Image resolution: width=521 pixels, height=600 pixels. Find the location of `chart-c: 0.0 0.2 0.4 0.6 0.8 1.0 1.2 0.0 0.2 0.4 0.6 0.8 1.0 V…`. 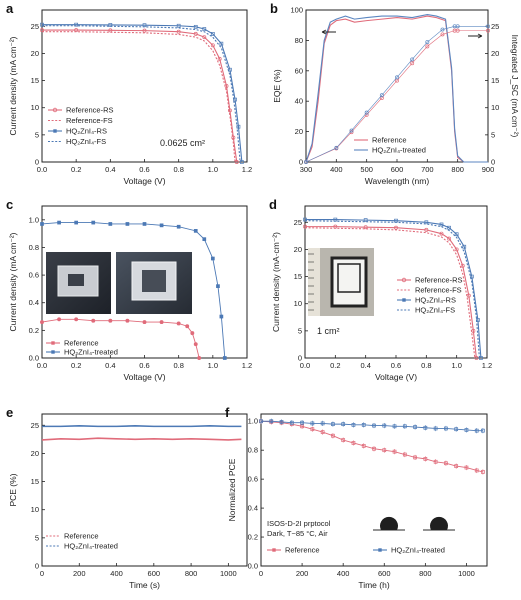

chart-c: 0.0 0.2 0.4 0.6 0.8 1.0 1.2 0.0 0.2 0.4 0.6 0.8 1.0 V… is located at coordinates (129, 289).